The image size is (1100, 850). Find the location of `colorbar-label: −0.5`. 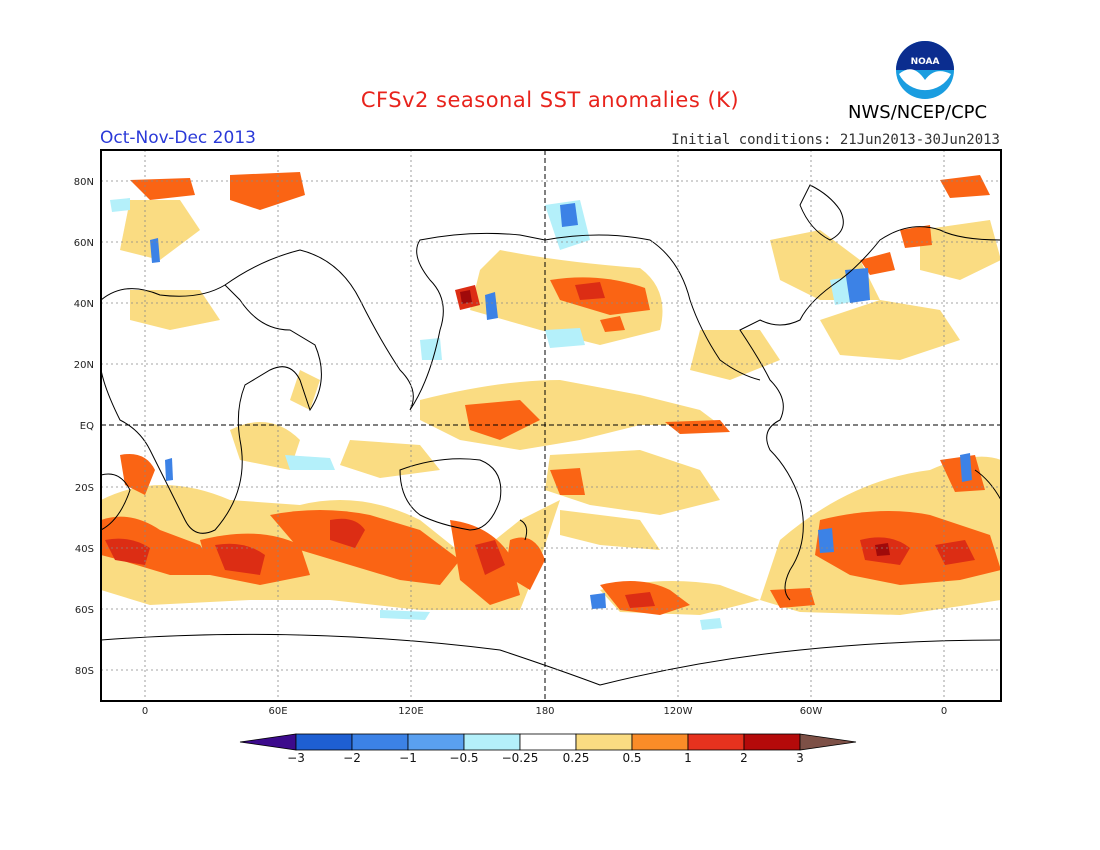

colorbar-label: −0.5 is located at coordinates (463, 758).